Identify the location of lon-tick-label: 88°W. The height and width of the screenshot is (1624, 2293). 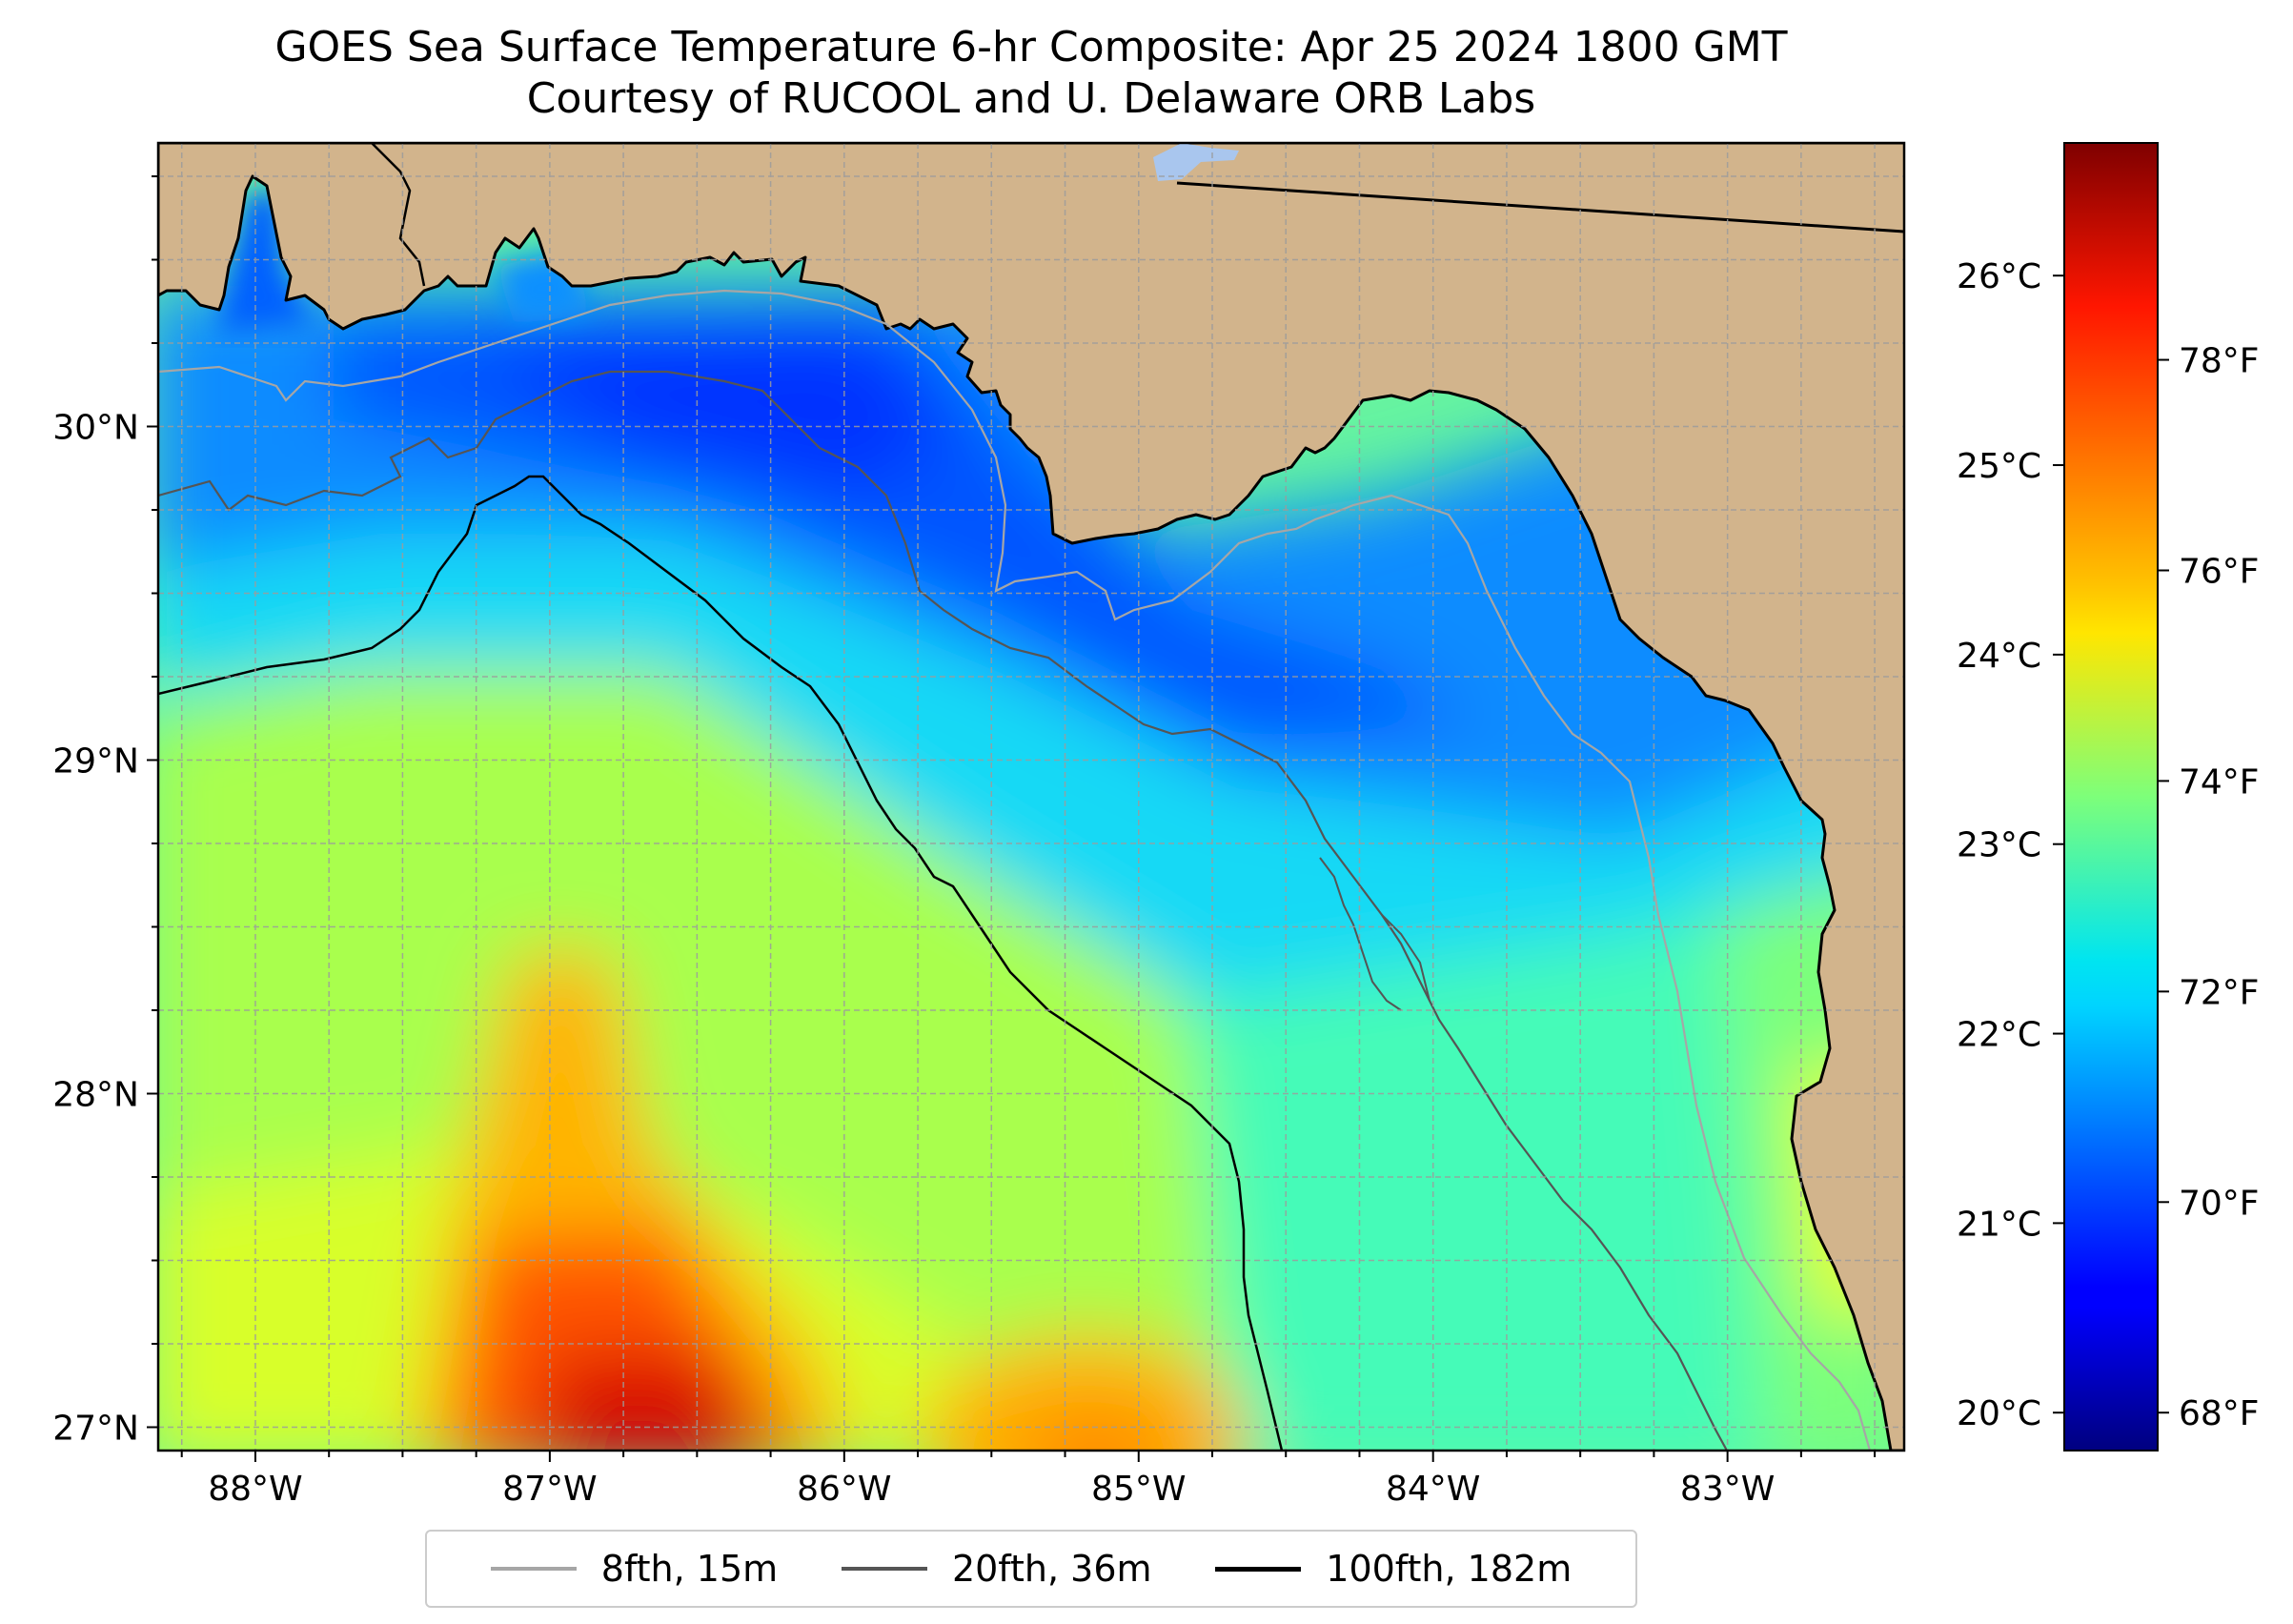
(255, 1489).